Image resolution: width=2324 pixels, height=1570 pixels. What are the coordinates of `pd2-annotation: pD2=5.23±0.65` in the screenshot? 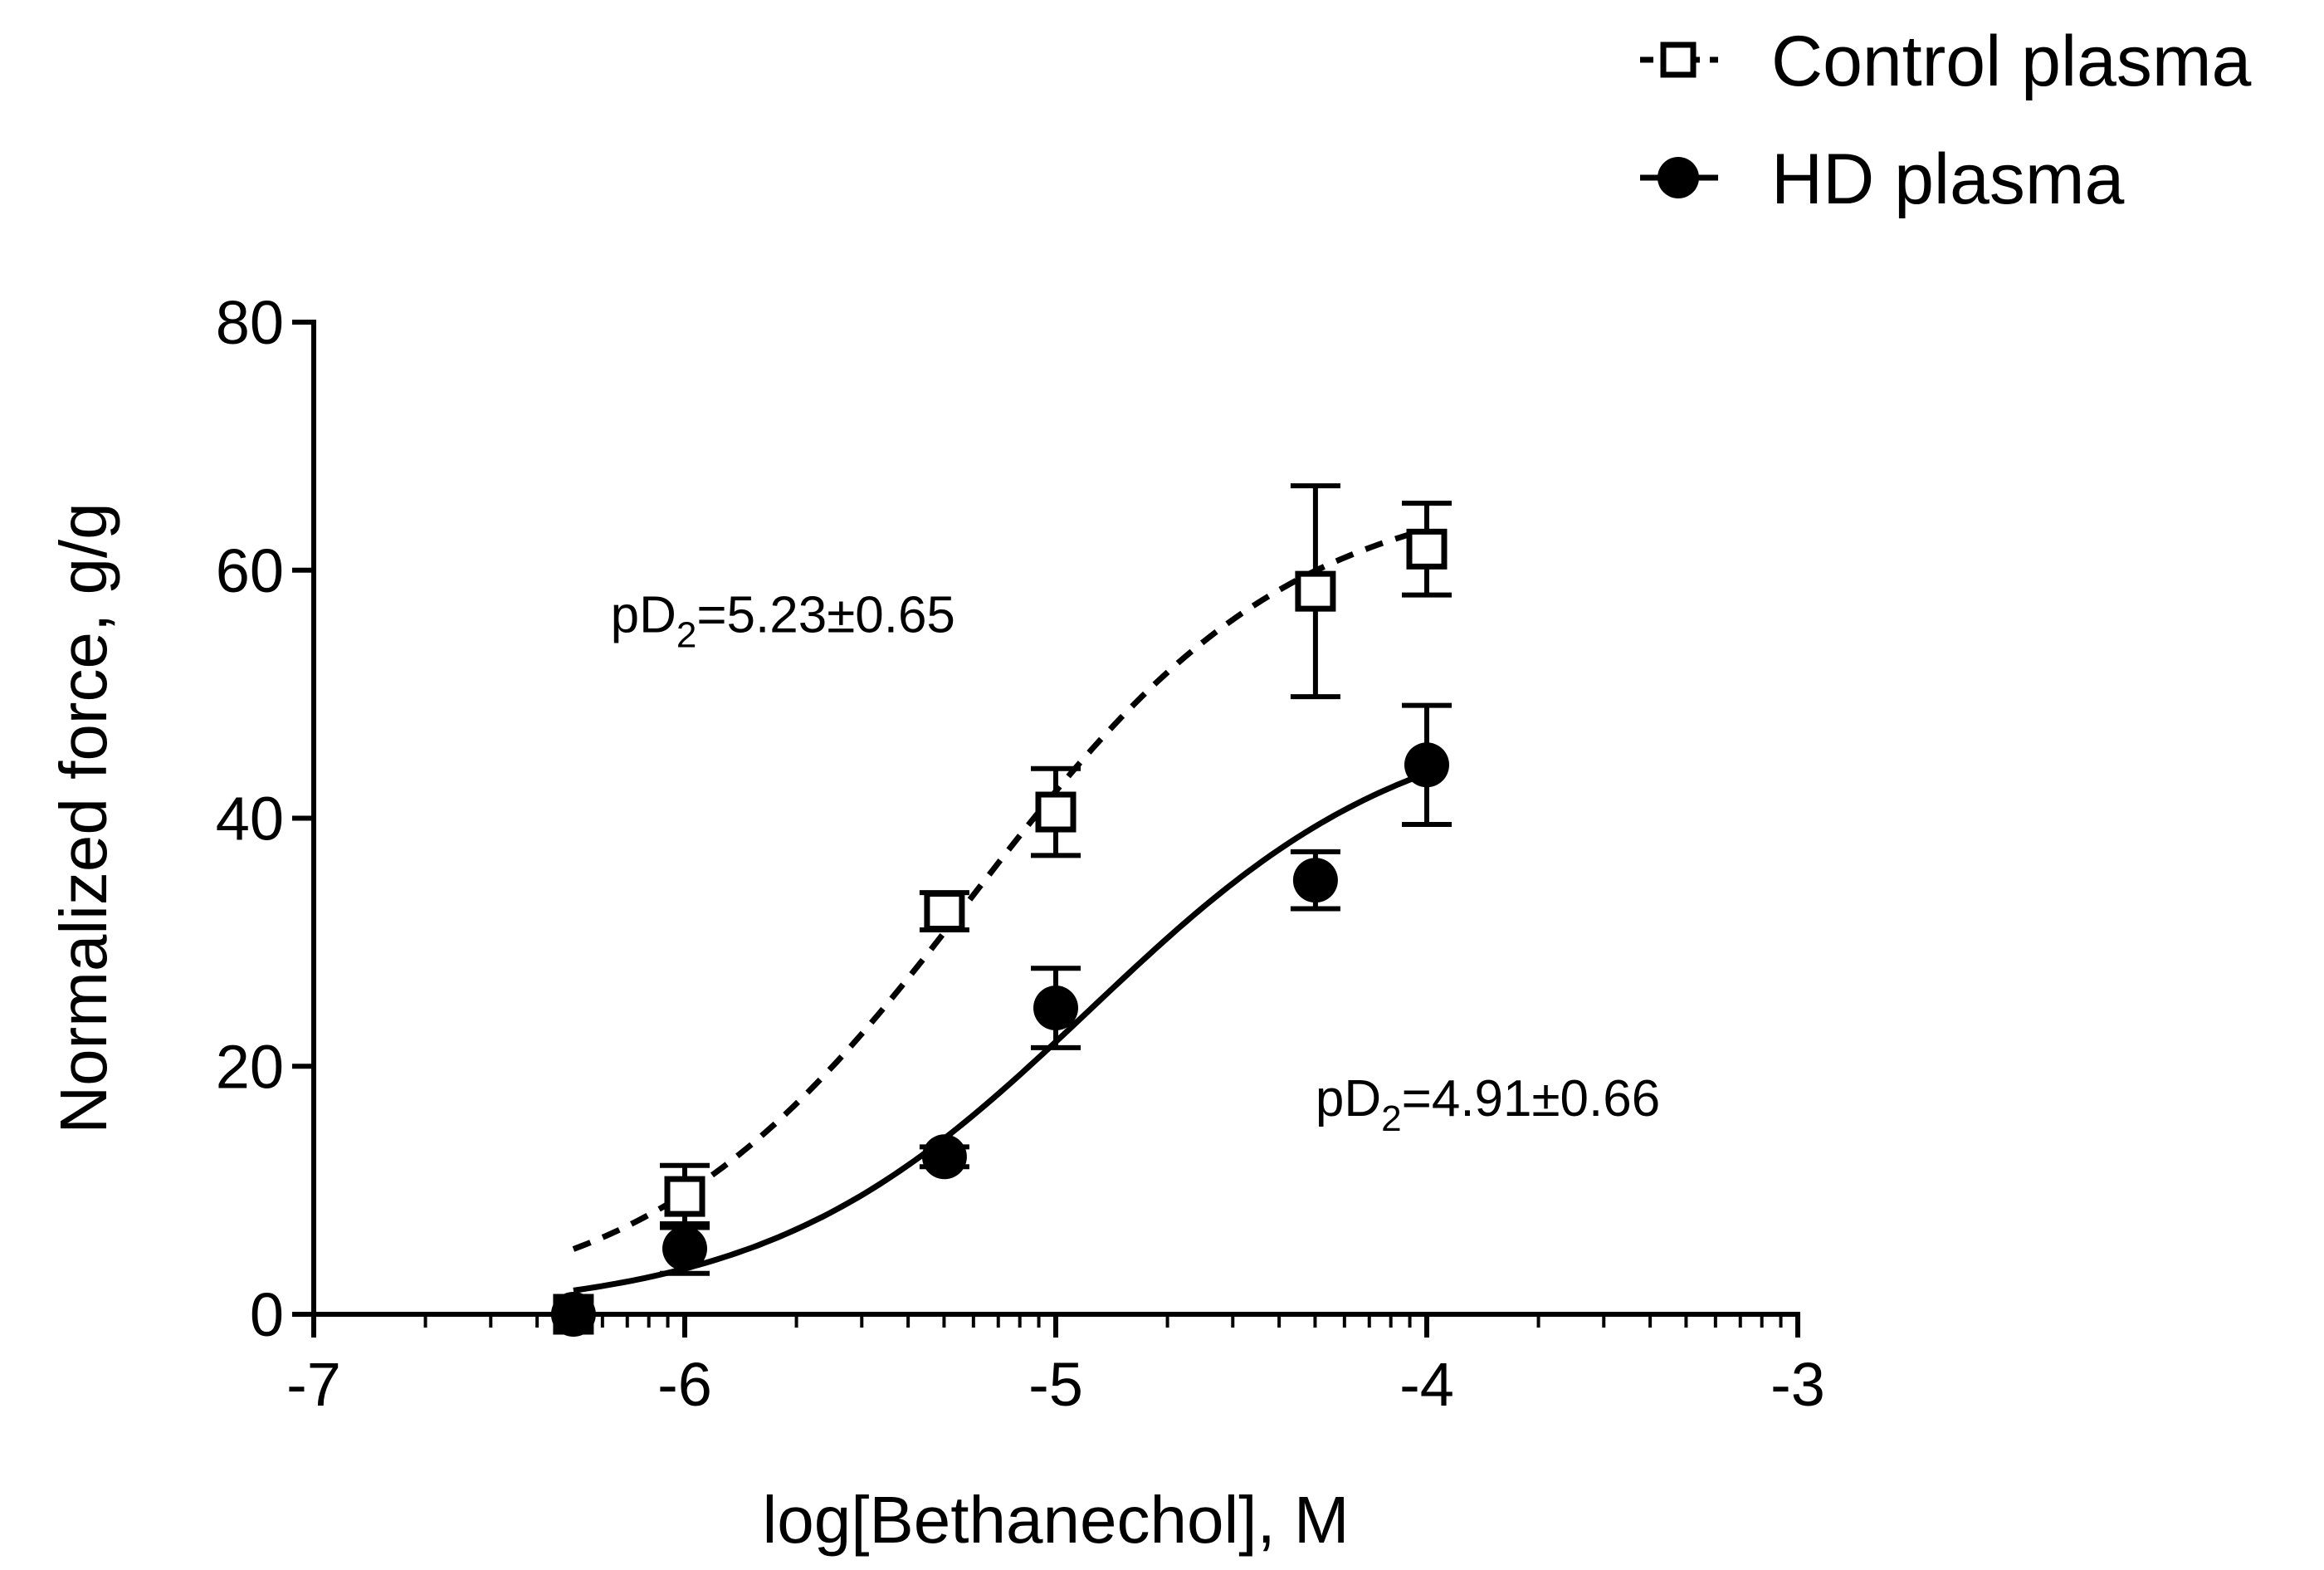 It's located at (783, 621).